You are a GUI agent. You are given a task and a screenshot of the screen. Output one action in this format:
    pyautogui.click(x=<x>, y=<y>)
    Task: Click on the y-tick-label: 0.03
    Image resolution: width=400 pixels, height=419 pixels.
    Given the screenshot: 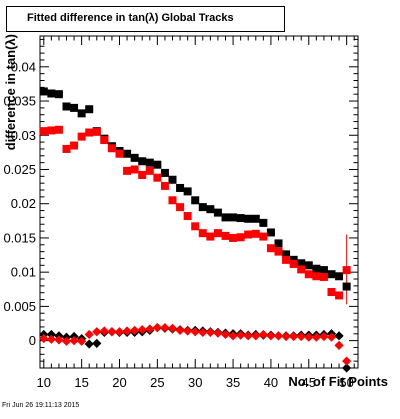 What is the action you would take?
    pyautogui.click(x=23, y=135)
    